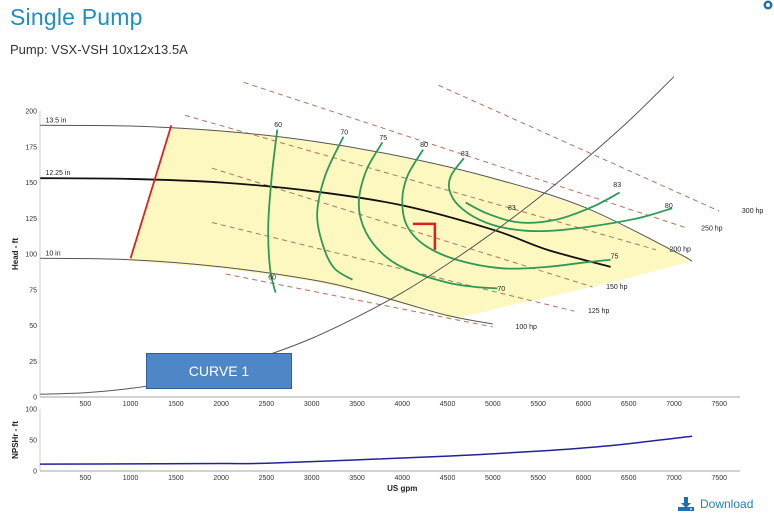  Describe the element at coordinates (176, 404) in the screenshot. I see `x-tick-label: 1500` at that location.